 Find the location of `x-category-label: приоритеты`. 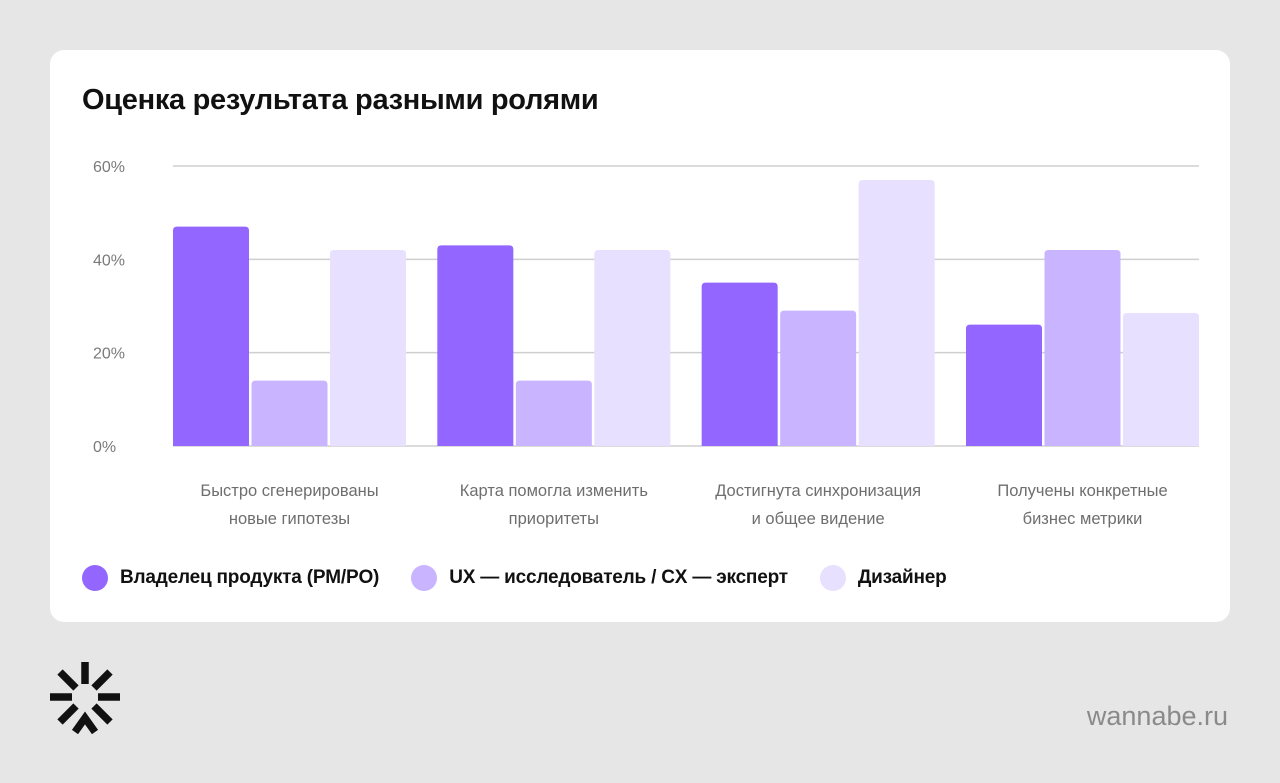

x-category-label: приоритеты is located at coordinates (554, 519).